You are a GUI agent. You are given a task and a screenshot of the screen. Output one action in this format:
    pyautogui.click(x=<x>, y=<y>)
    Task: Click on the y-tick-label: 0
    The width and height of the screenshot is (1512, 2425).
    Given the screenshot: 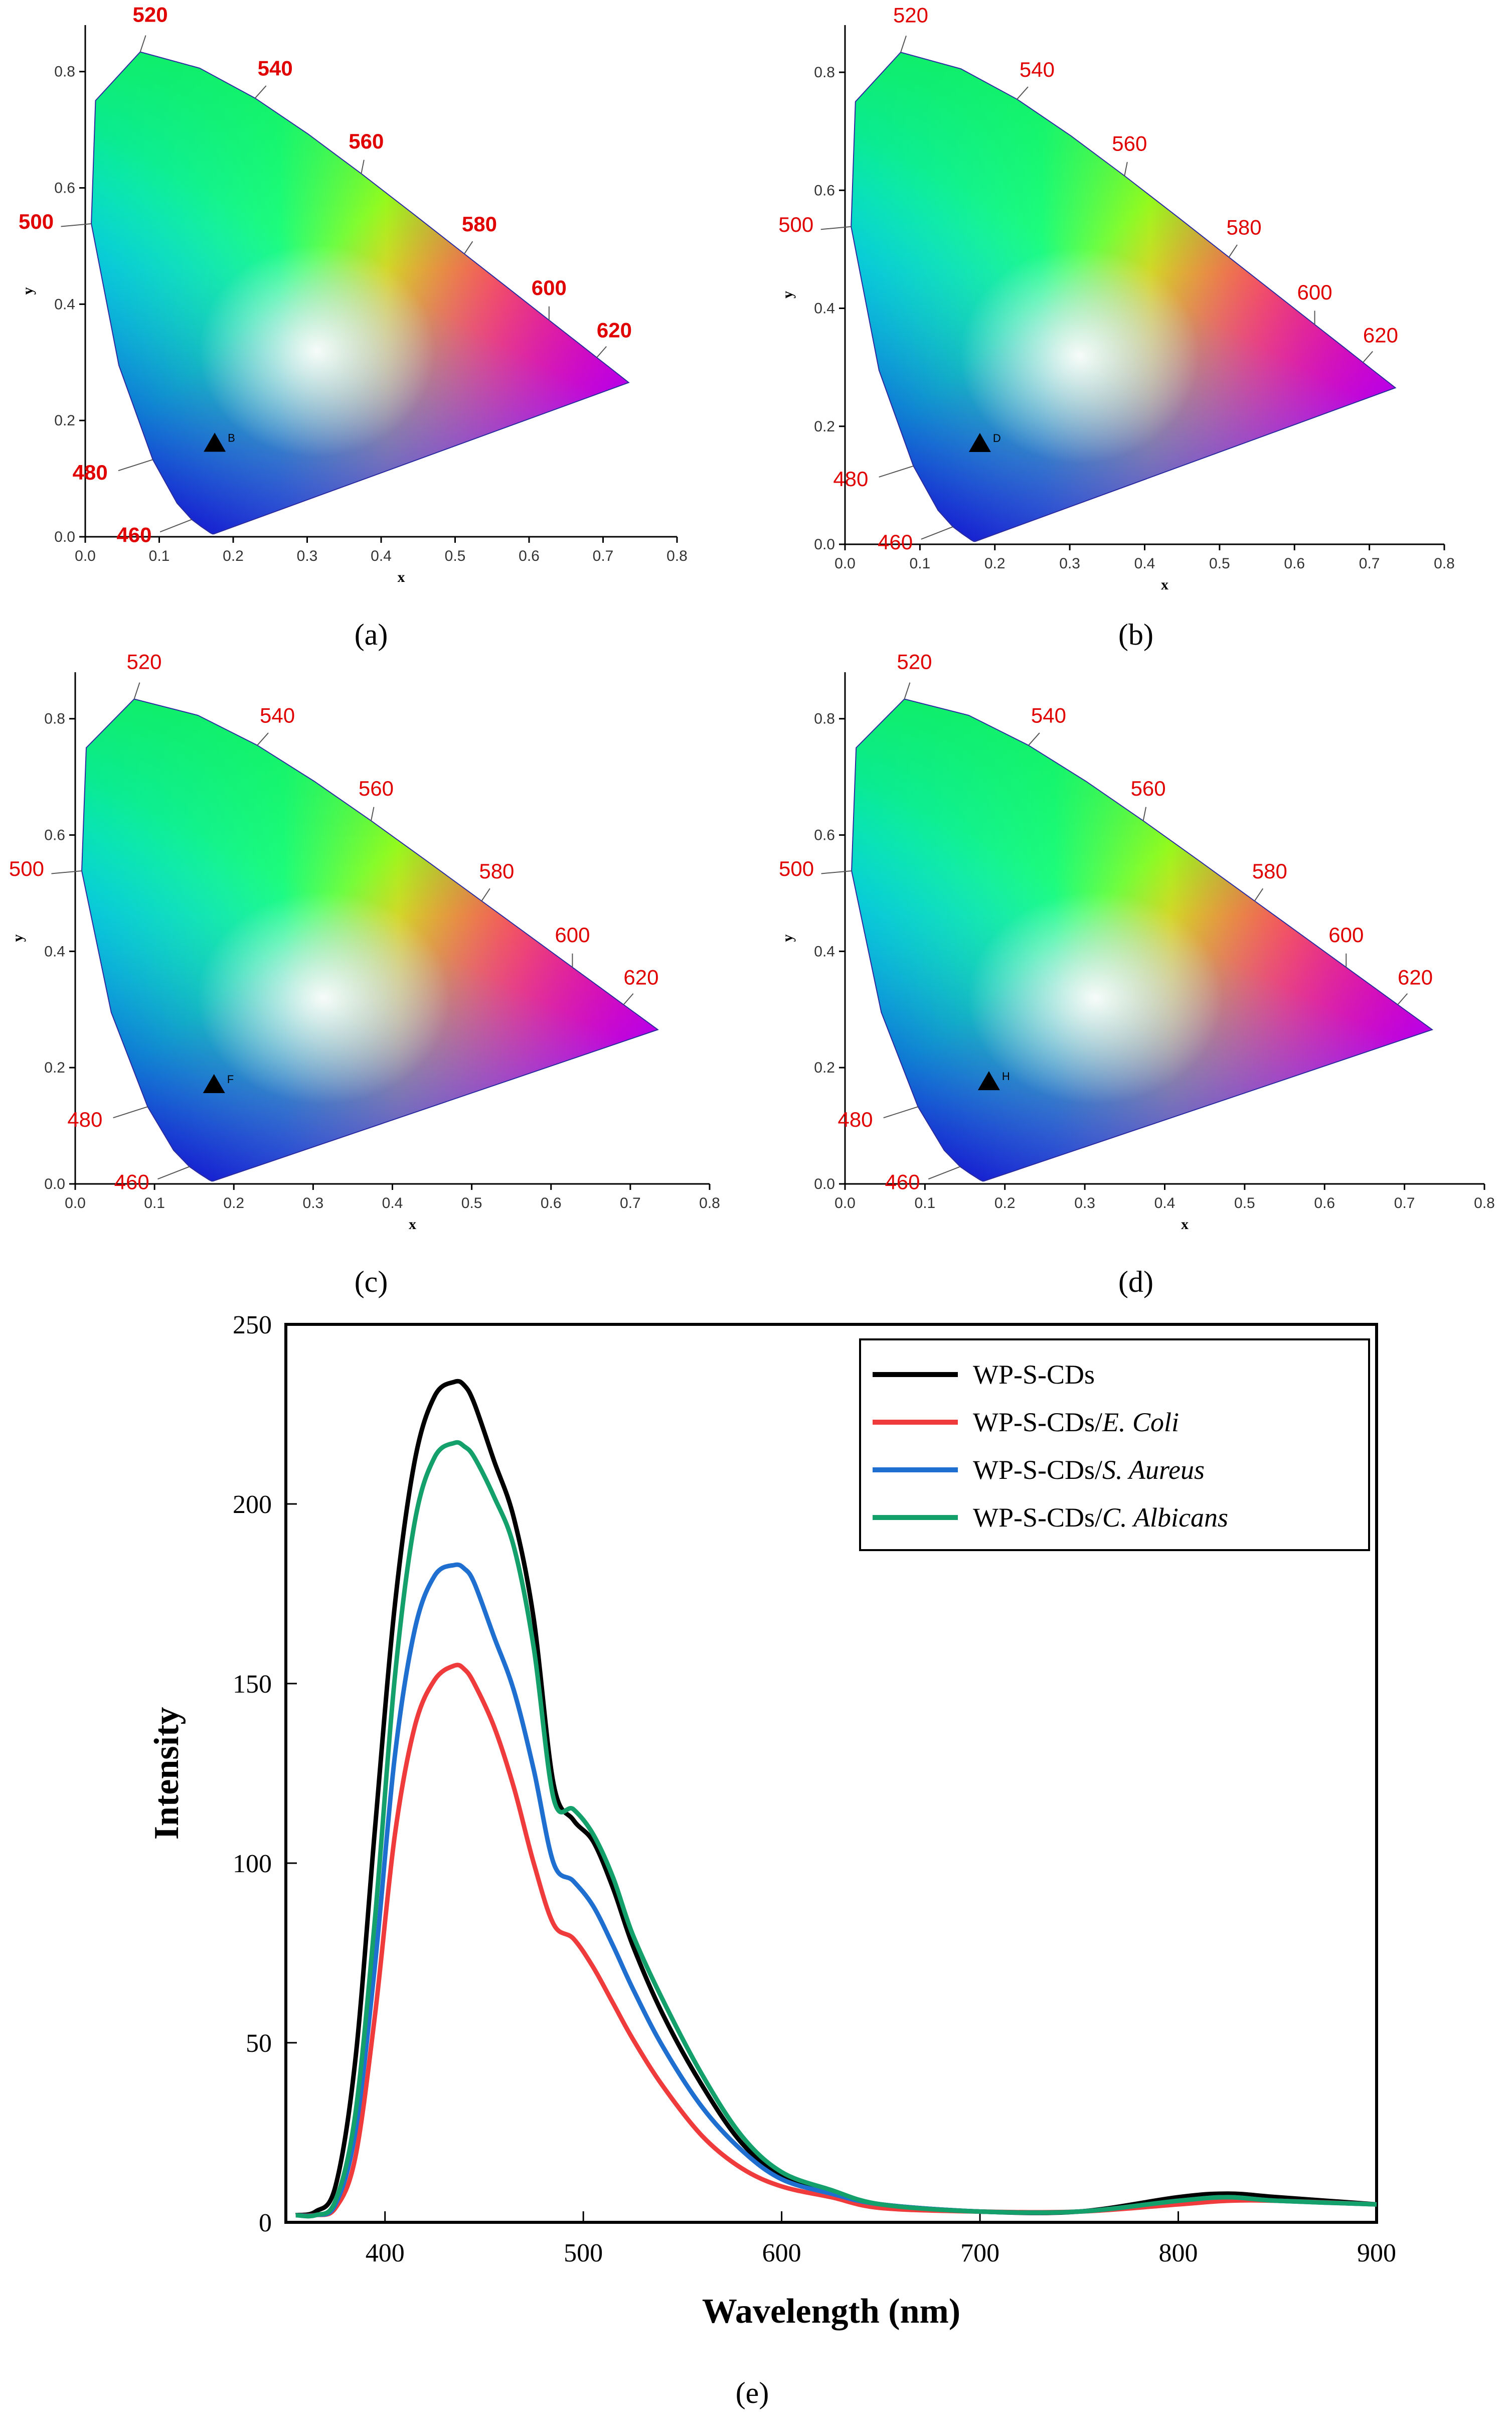 What is the action you would take?
    pyautogui.click(x=265, y=2223)
    